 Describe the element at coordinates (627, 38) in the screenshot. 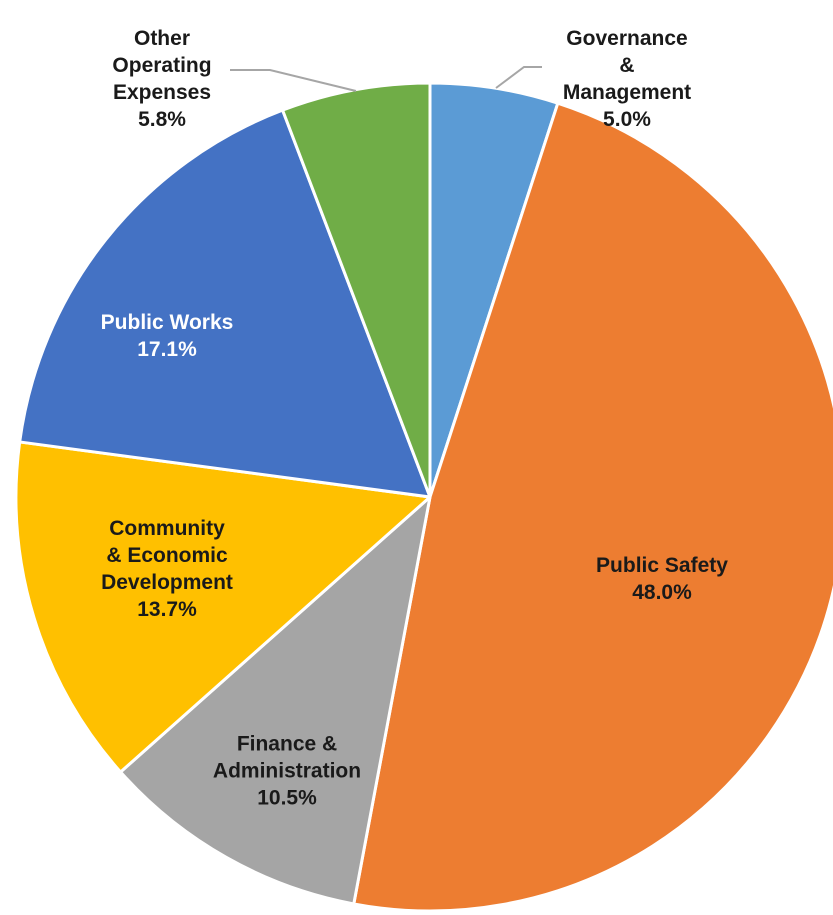

I see `slice-label-line: Governance` at that location.